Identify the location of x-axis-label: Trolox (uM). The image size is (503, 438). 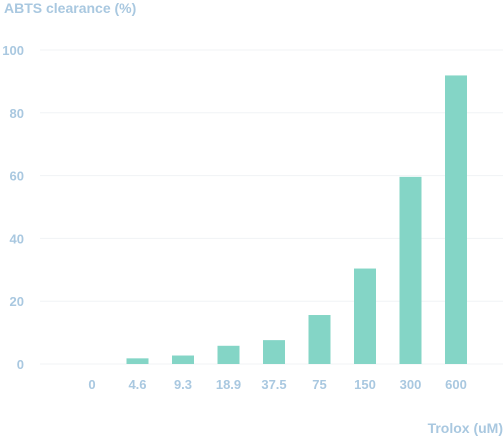
(465, 428).